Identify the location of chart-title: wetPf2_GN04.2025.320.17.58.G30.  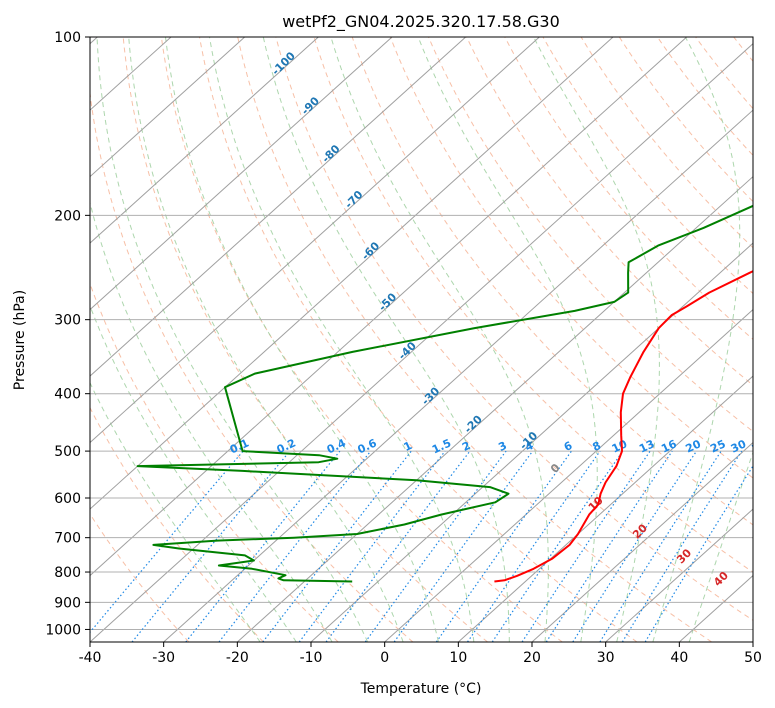
(421, 22).